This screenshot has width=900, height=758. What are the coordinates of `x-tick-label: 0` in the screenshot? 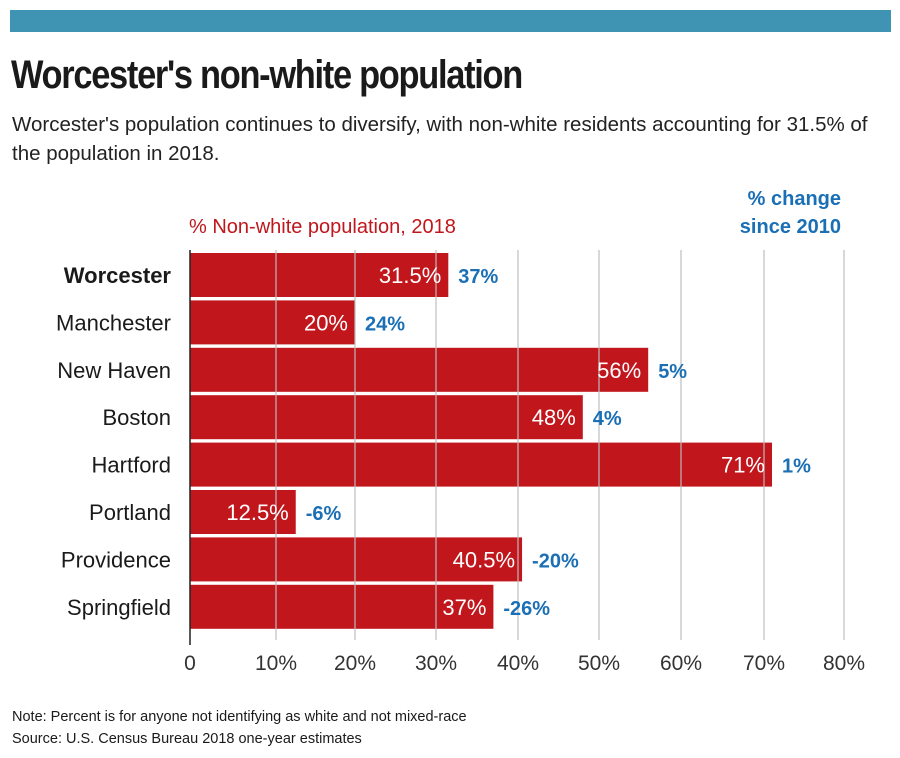 It's located at (190, 663).